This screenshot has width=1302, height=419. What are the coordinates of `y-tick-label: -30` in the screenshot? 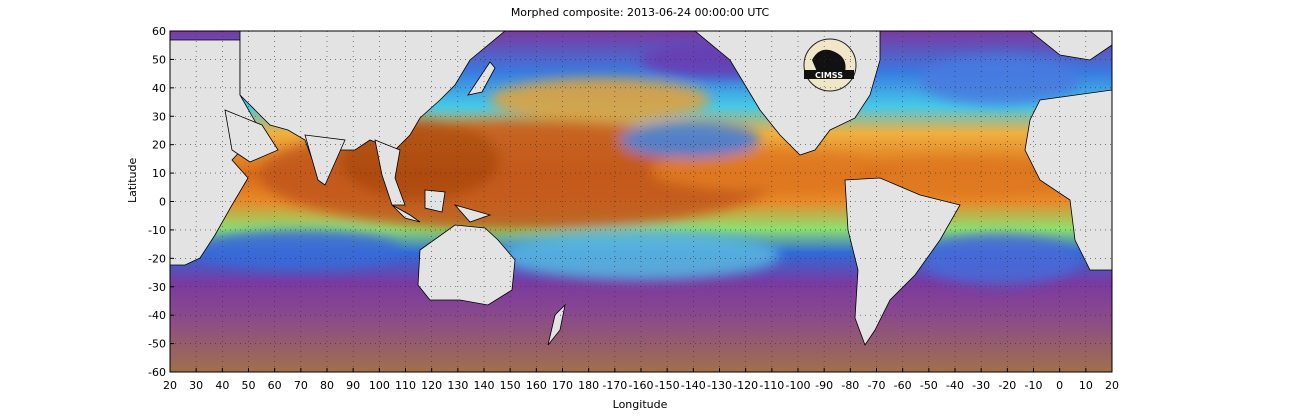 It's located at (157, 287).